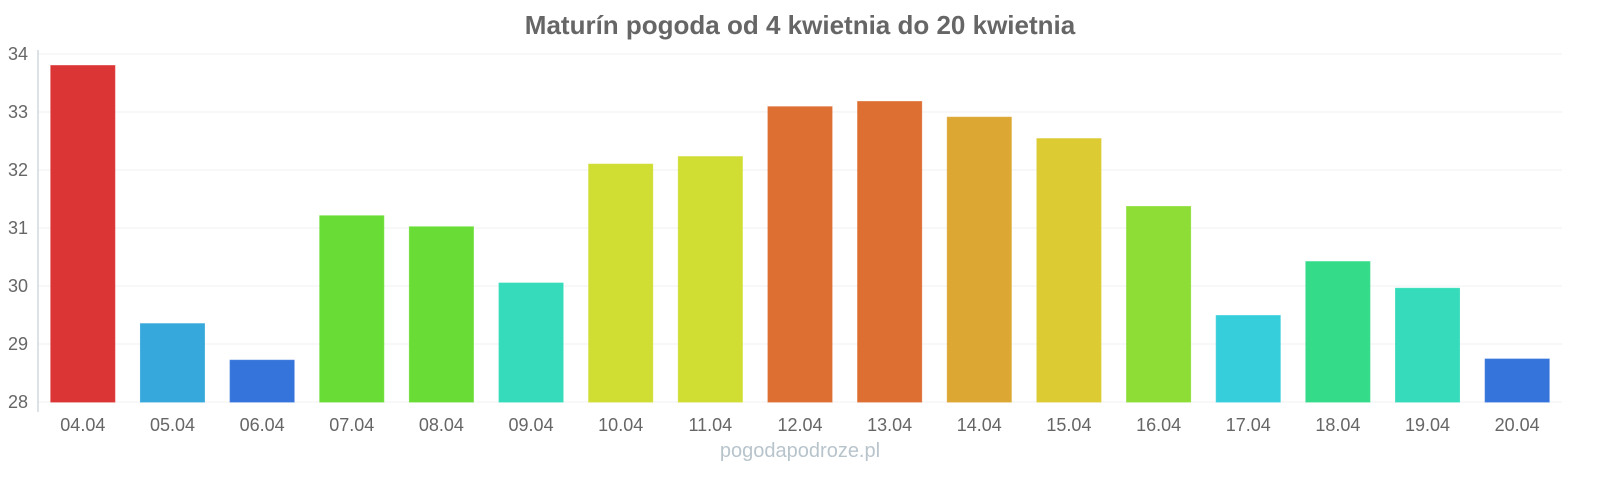 Image resolution: width=1600 pixels, height=480 pixels. I want to click on bar-13.04, so click(890, 252).